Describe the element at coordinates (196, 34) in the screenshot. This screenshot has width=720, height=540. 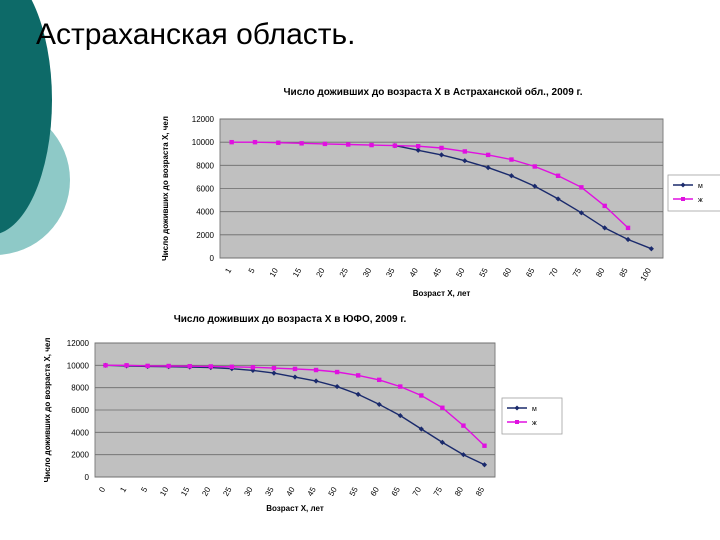
I see `slide-title: Астраханская область.` at that location.